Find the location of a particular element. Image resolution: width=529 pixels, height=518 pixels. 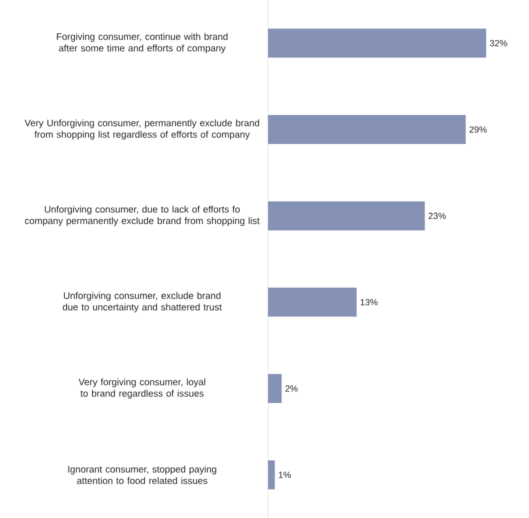

data-label: 32% is located at coordinates (499, 43).